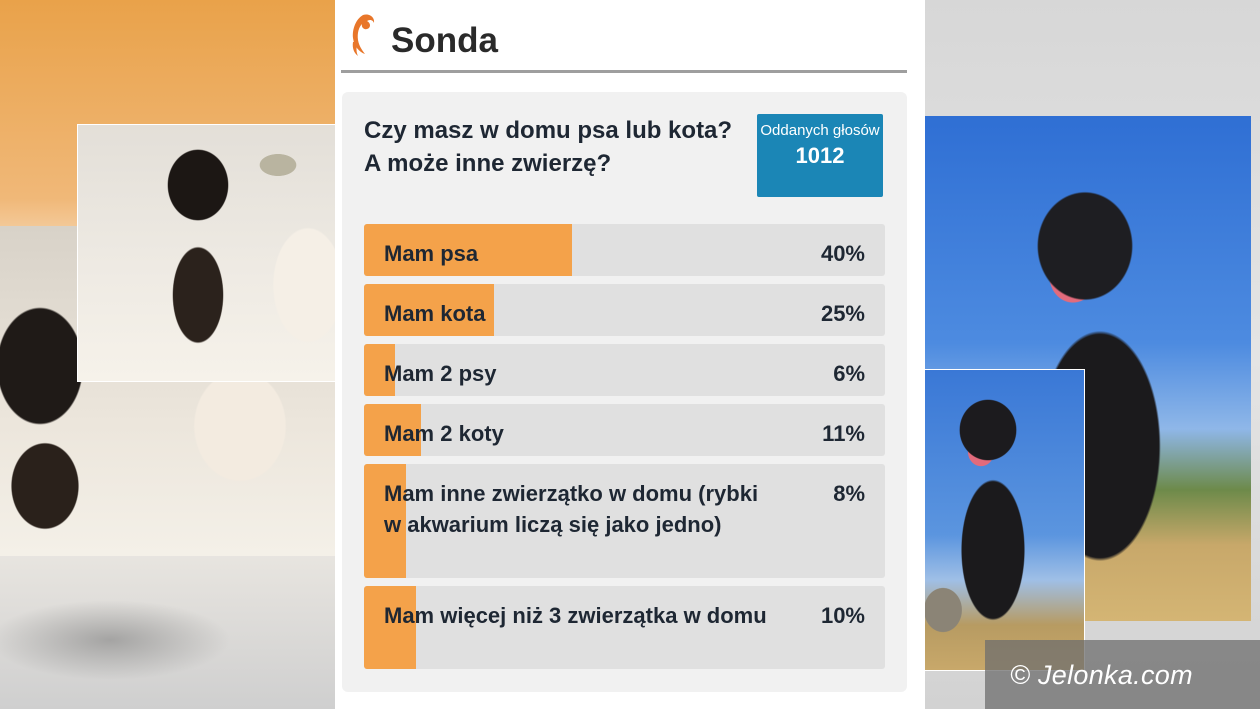 The width and height of the screenshot is (1260, 709). I want to click on option-label: Mam 2 koty, so click(444, 433).